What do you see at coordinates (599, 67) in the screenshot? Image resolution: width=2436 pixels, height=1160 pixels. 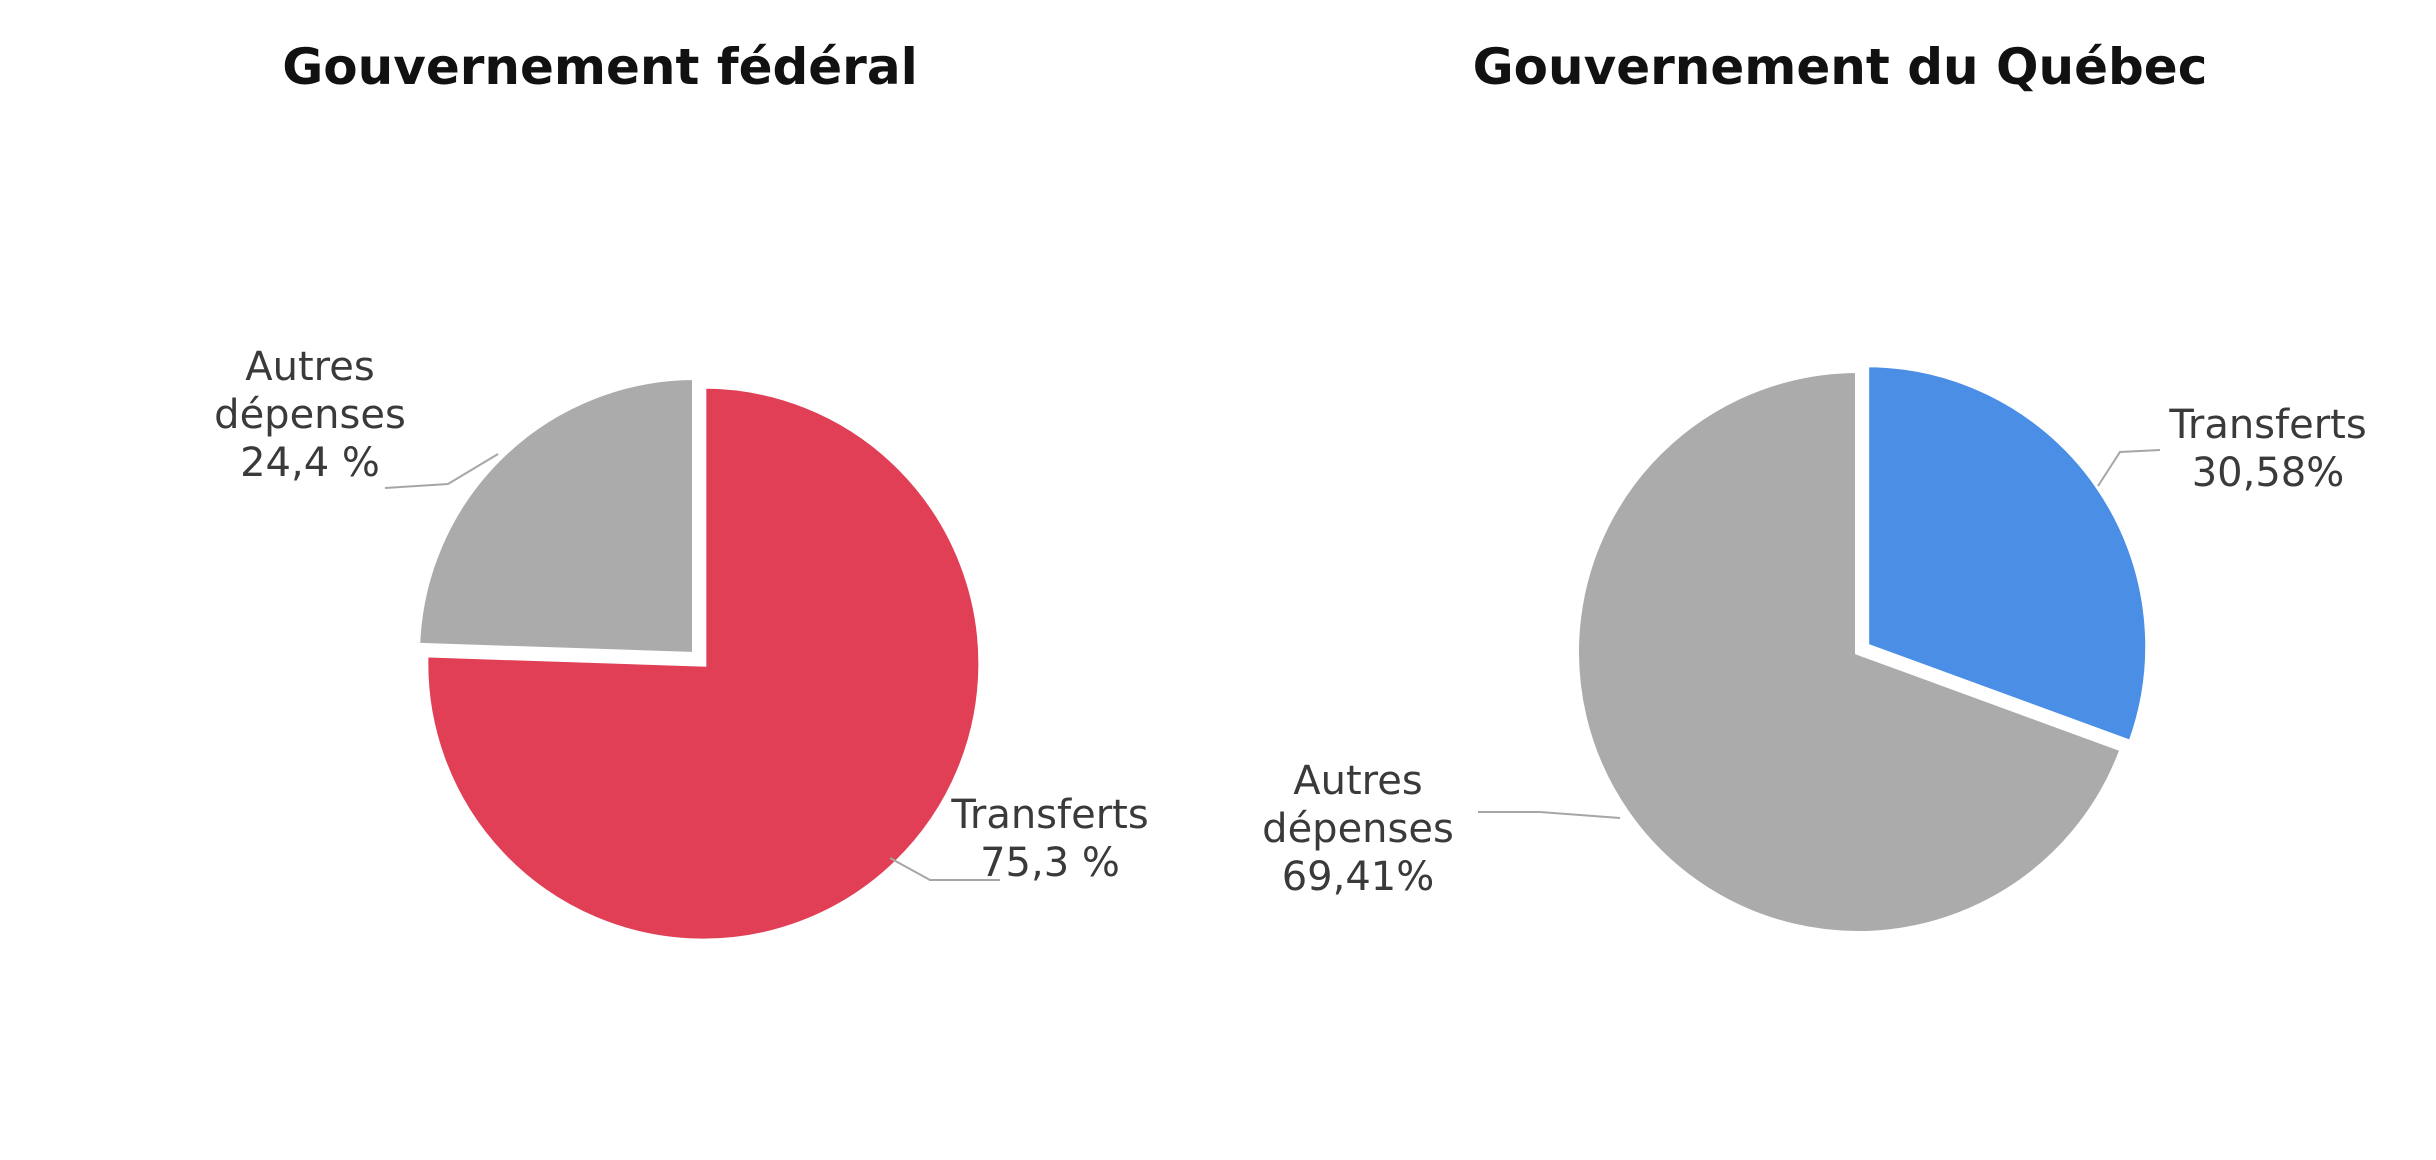 I see `federal-chart-title: Gouvernement fédéral` at bounding box center [599, 67].